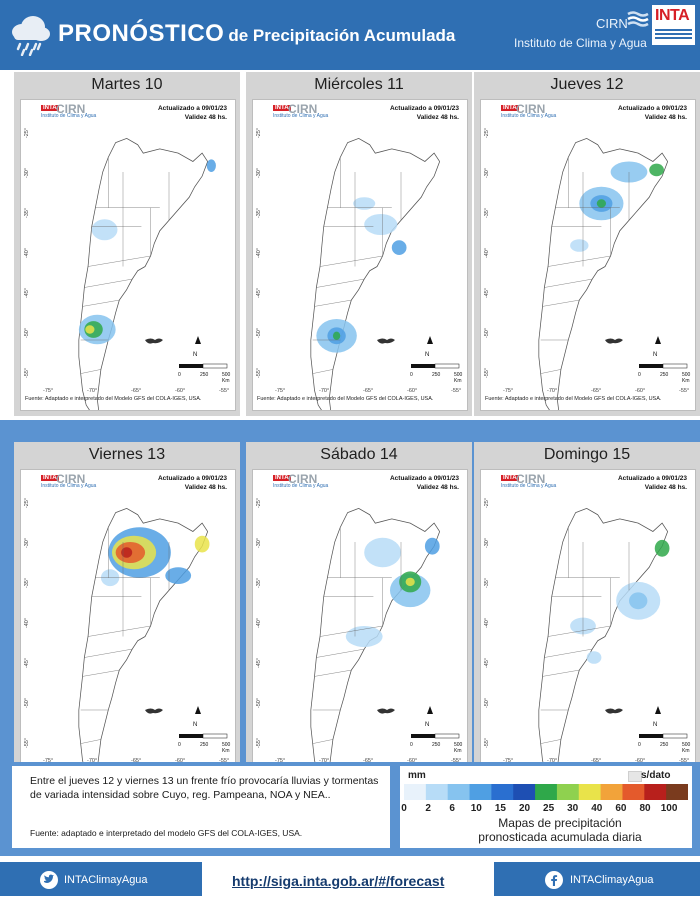 This screenshot has height=900, width=700. I want to click on panel-y-tick: -55°, so click(27, 373).